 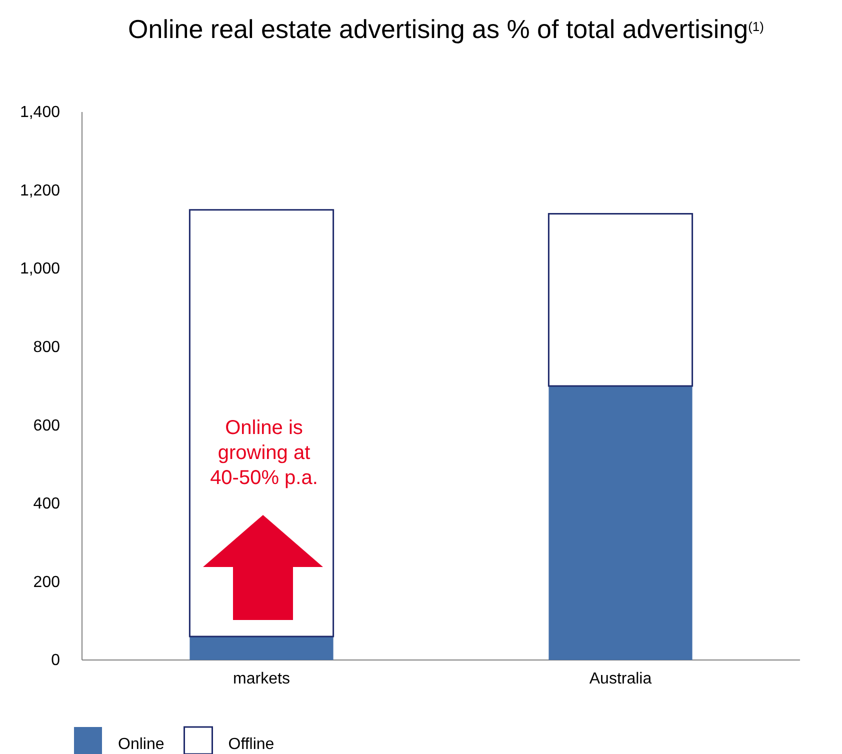 What do you see at coordinates (251, 744) in the screenshot?
I see `legend-label: Offline` at bounding box center [251, 744].